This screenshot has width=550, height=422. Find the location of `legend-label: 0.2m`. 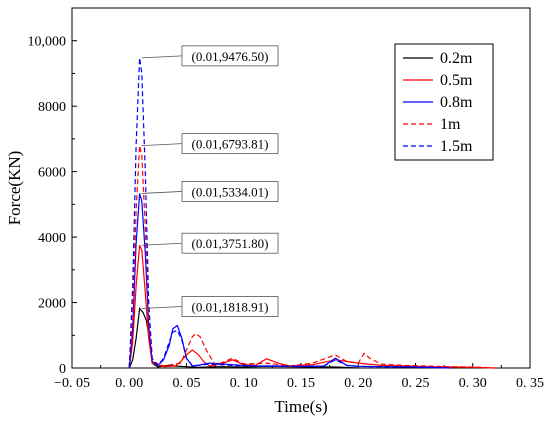

legend-label: 0.2m is located at coordinates (456, 58).